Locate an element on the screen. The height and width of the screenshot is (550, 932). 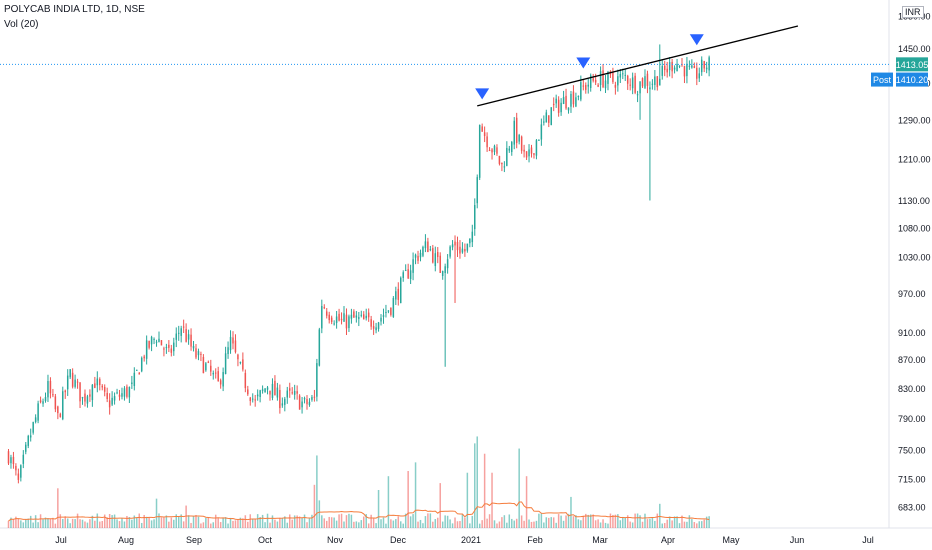
price-tick-label: 683.00 is located at coordinates (912, 508).